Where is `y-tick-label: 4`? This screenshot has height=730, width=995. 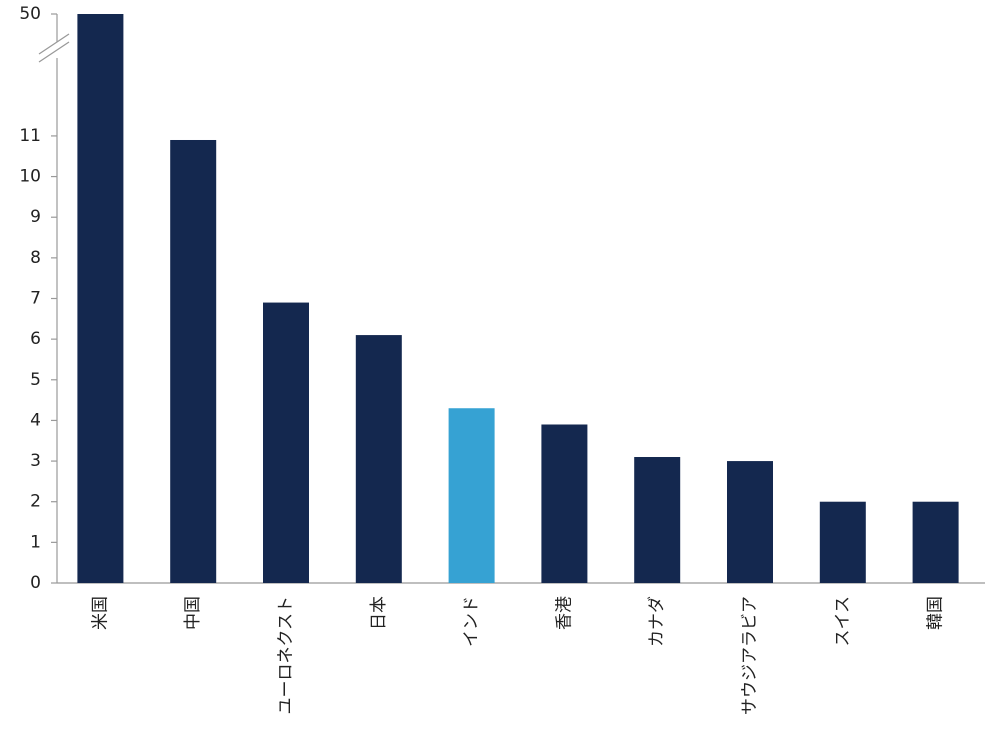 y-tick-label: 4 is located at coordinates (35, 420).